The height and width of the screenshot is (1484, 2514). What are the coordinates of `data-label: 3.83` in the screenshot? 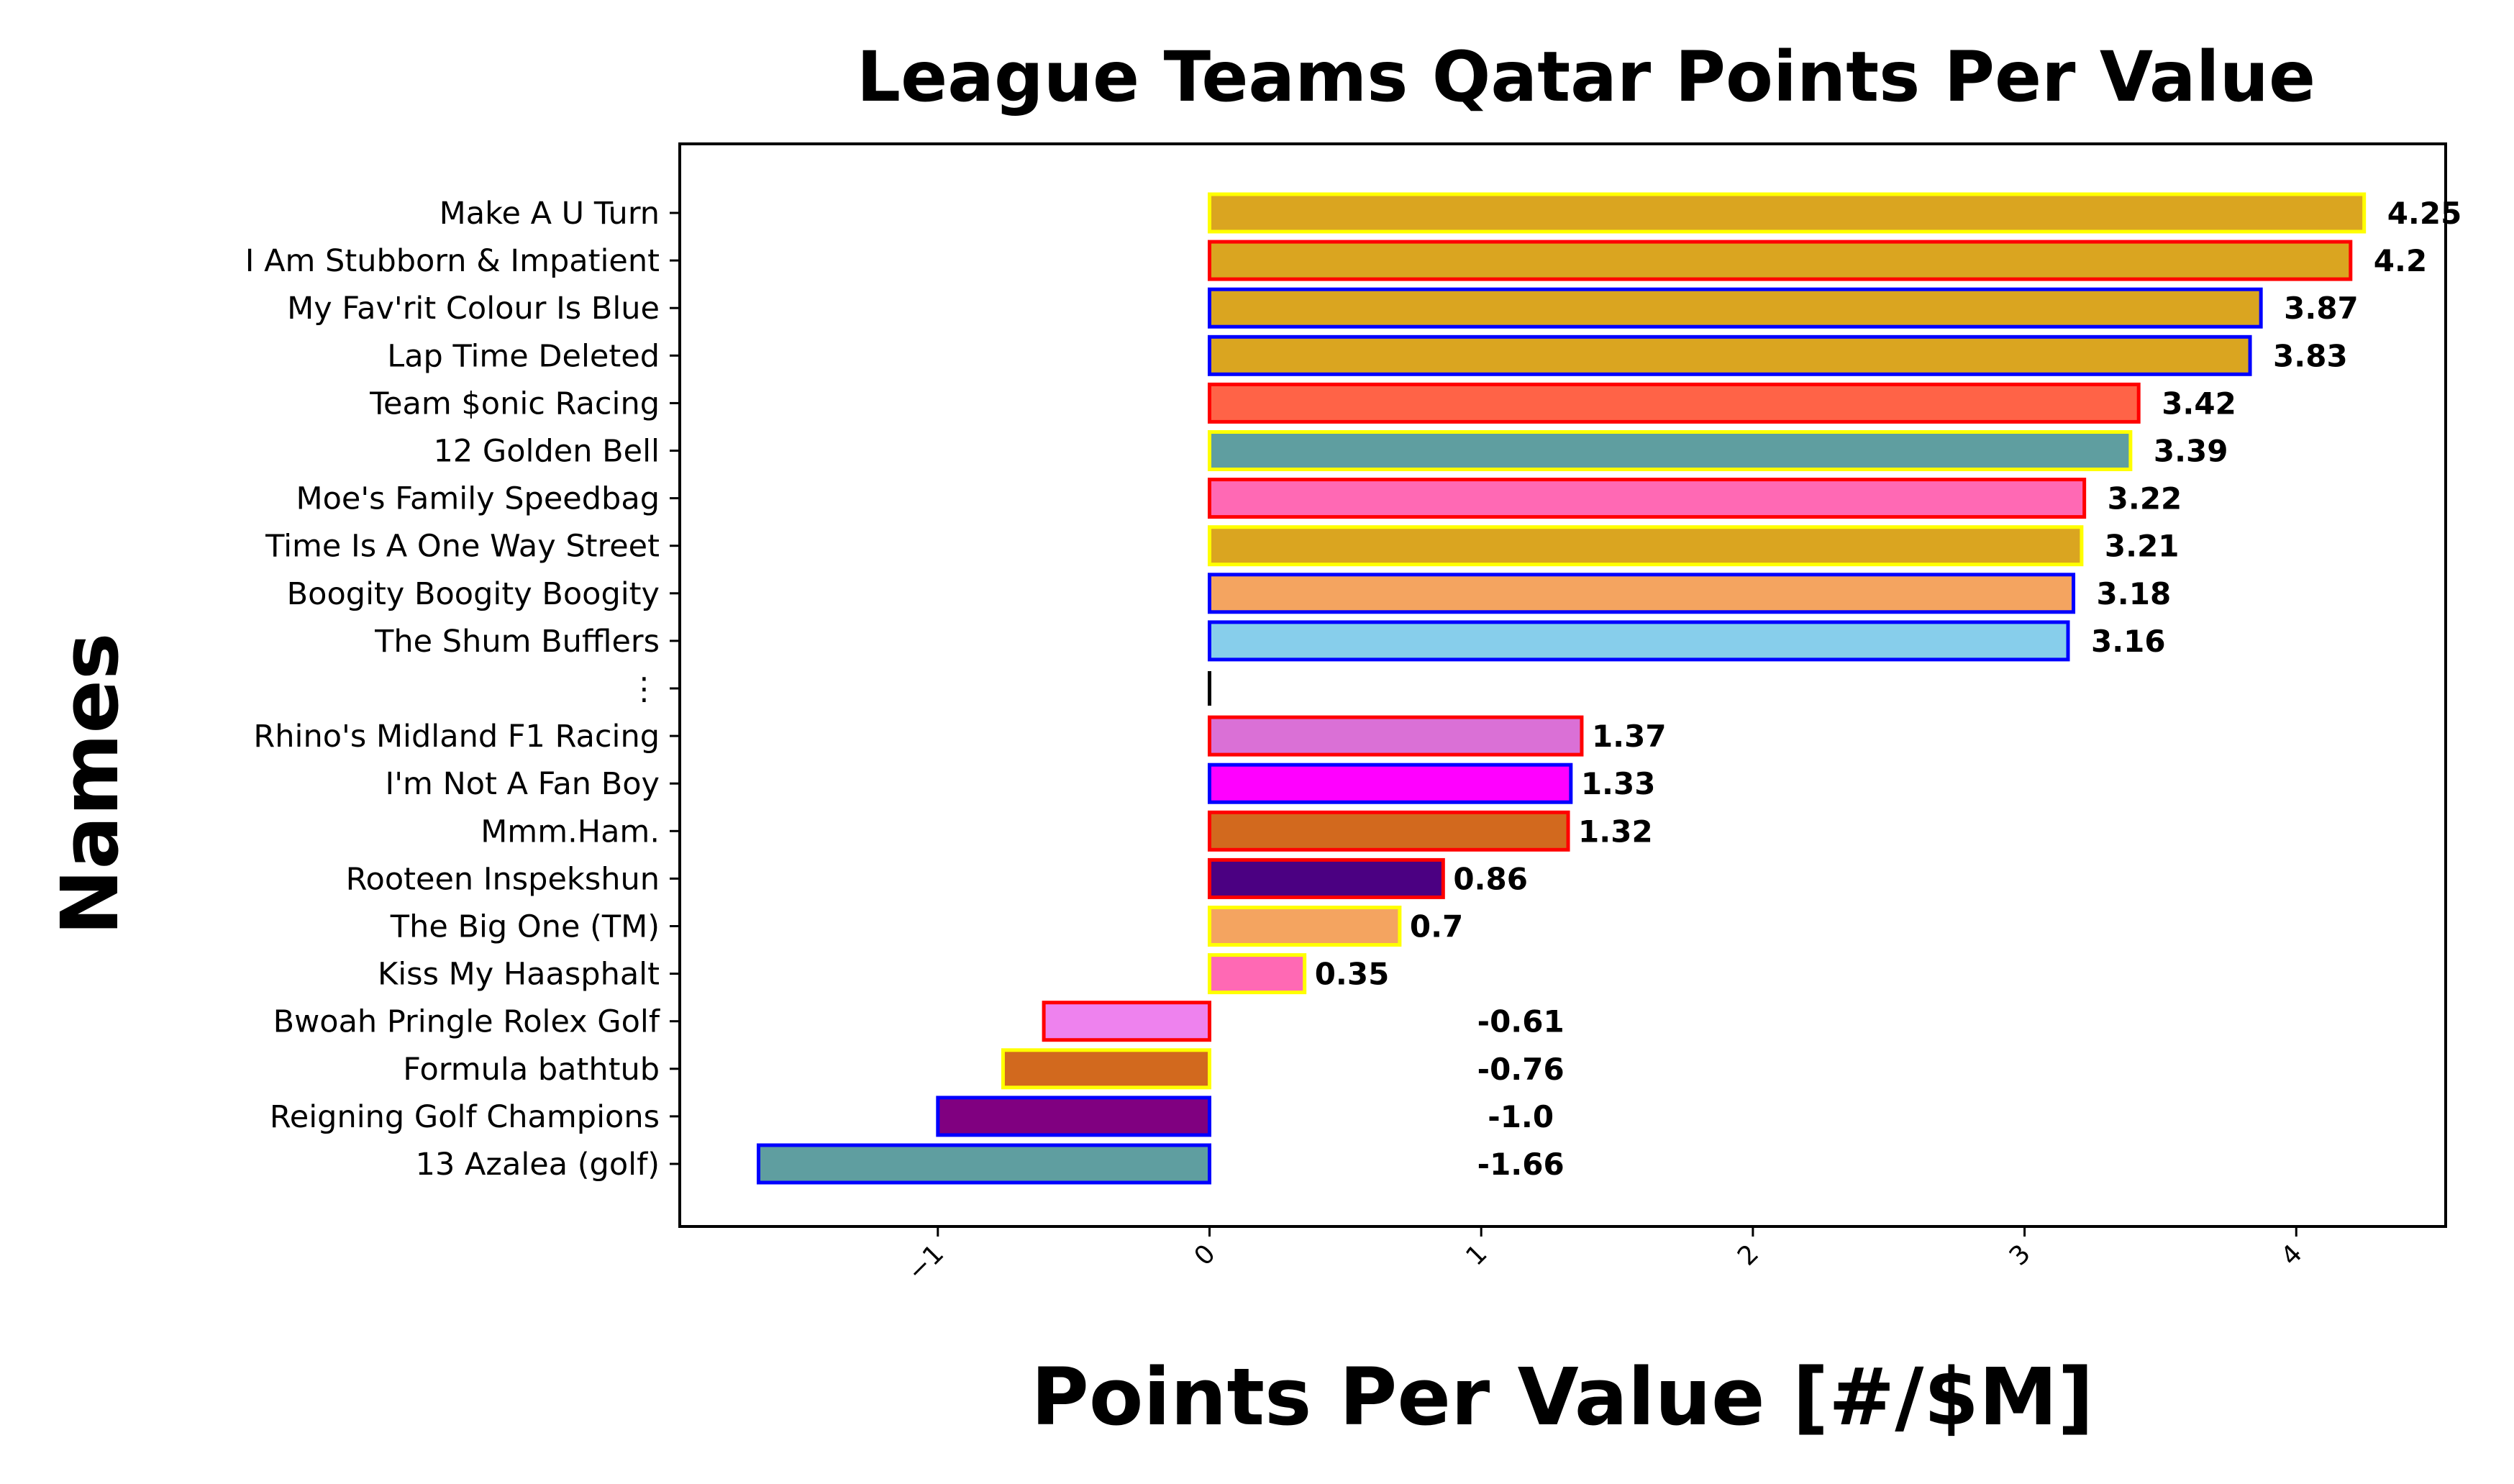 It's located at (2310, 355).